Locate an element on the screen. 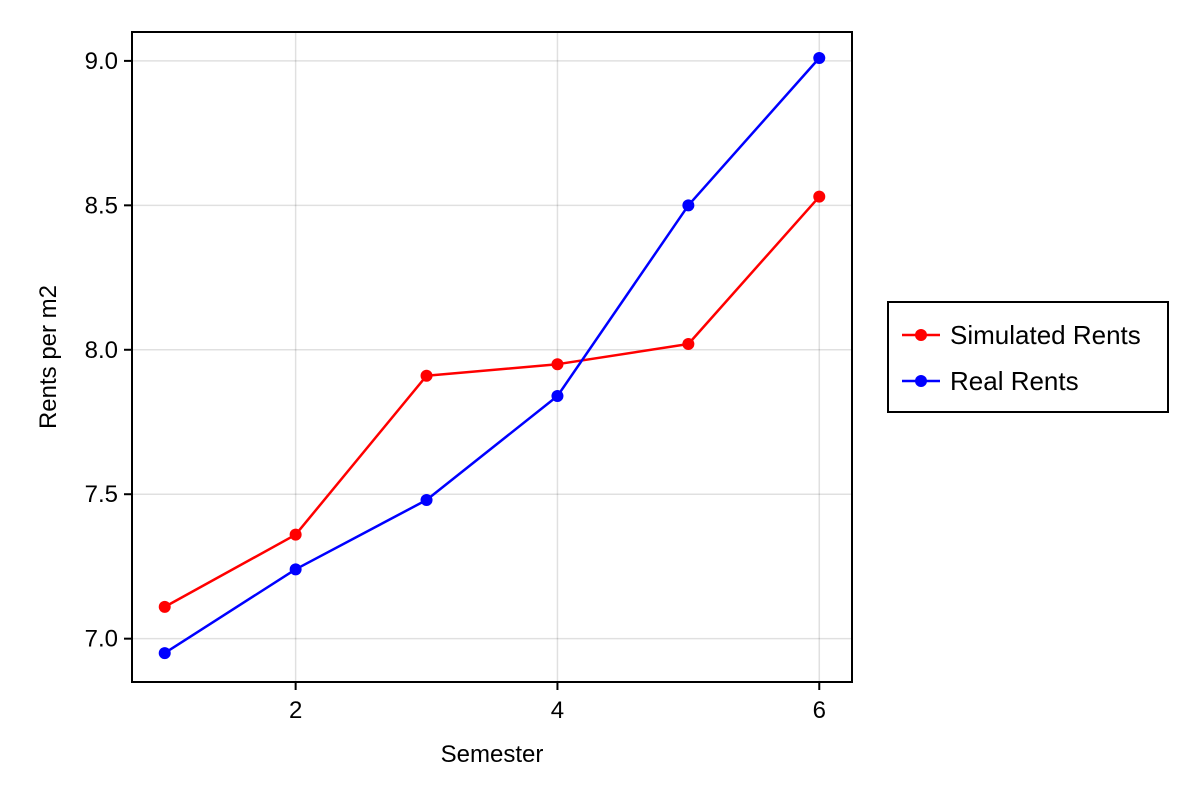 The image size is (1200, 800). y-tick-label: 7.0 is located at coordinates (101, 639).